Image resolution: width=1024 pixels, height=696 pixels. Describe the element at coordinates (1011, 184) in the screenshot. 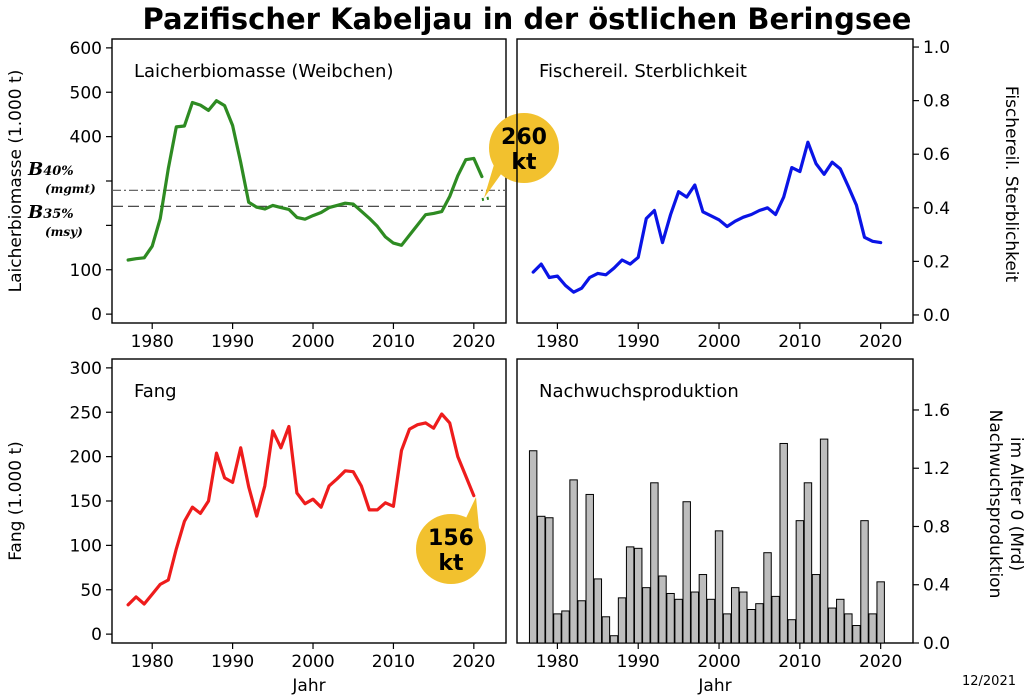

I see `y-axis-label: Fischereil. Sterblichkeit` at that location.